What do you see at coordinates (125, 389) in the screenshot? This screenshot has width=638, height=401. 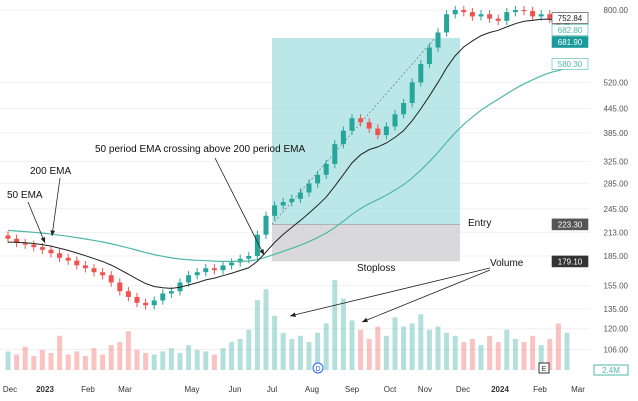 I see `x-tick-label: Mar` at bounding box center [125, 389].